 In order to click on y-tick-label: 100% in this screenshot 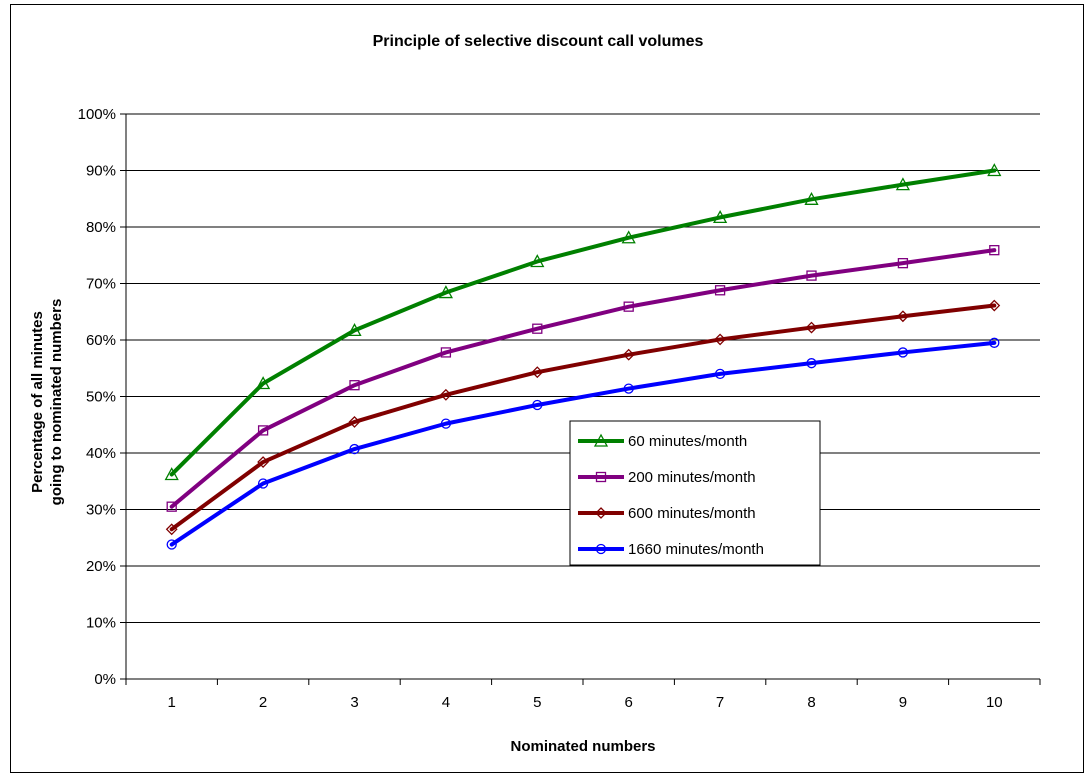, I will do `click(97, 114)`.